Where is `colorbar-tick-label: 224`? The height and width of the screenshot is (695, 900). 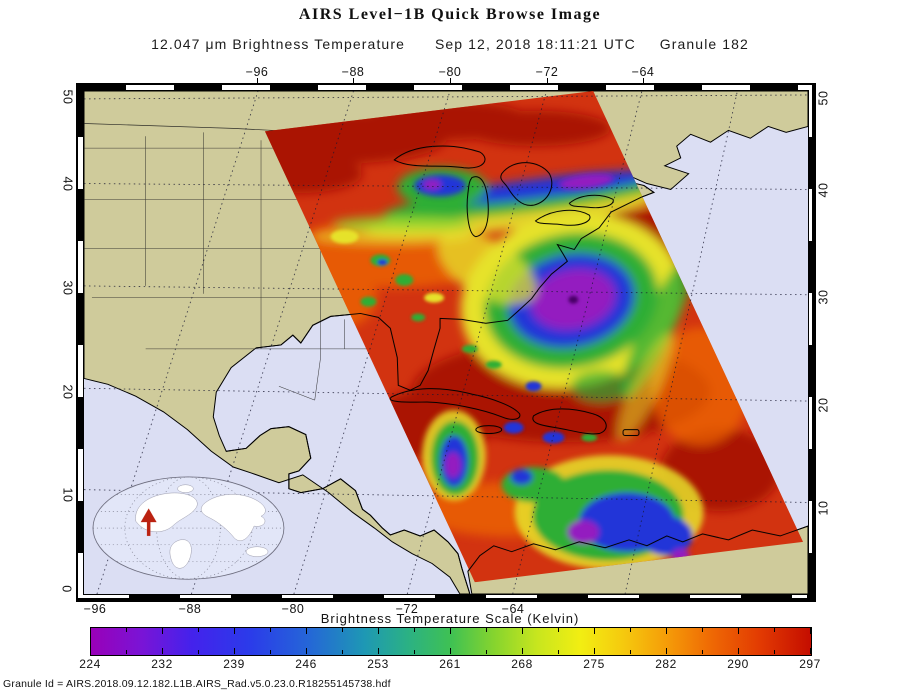
colorbar-tick-label: 224 is located at coordinates (90, 664).